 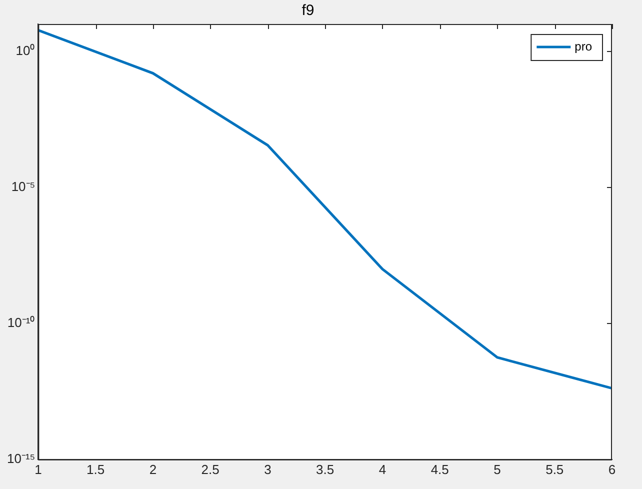 What do you see at coordinates (23, 186) in the screenshot?
I see `y-tick-label: 10⁻⁵` at bounding box center [23, 186].